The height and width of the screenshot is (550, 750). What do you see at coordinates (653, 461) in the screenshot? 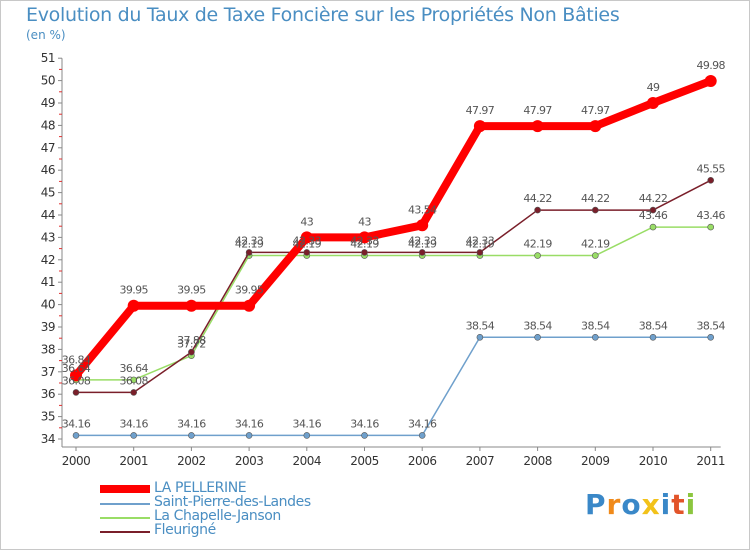
I see `x-tick-label: 2010` at bounding box center [653, 461].